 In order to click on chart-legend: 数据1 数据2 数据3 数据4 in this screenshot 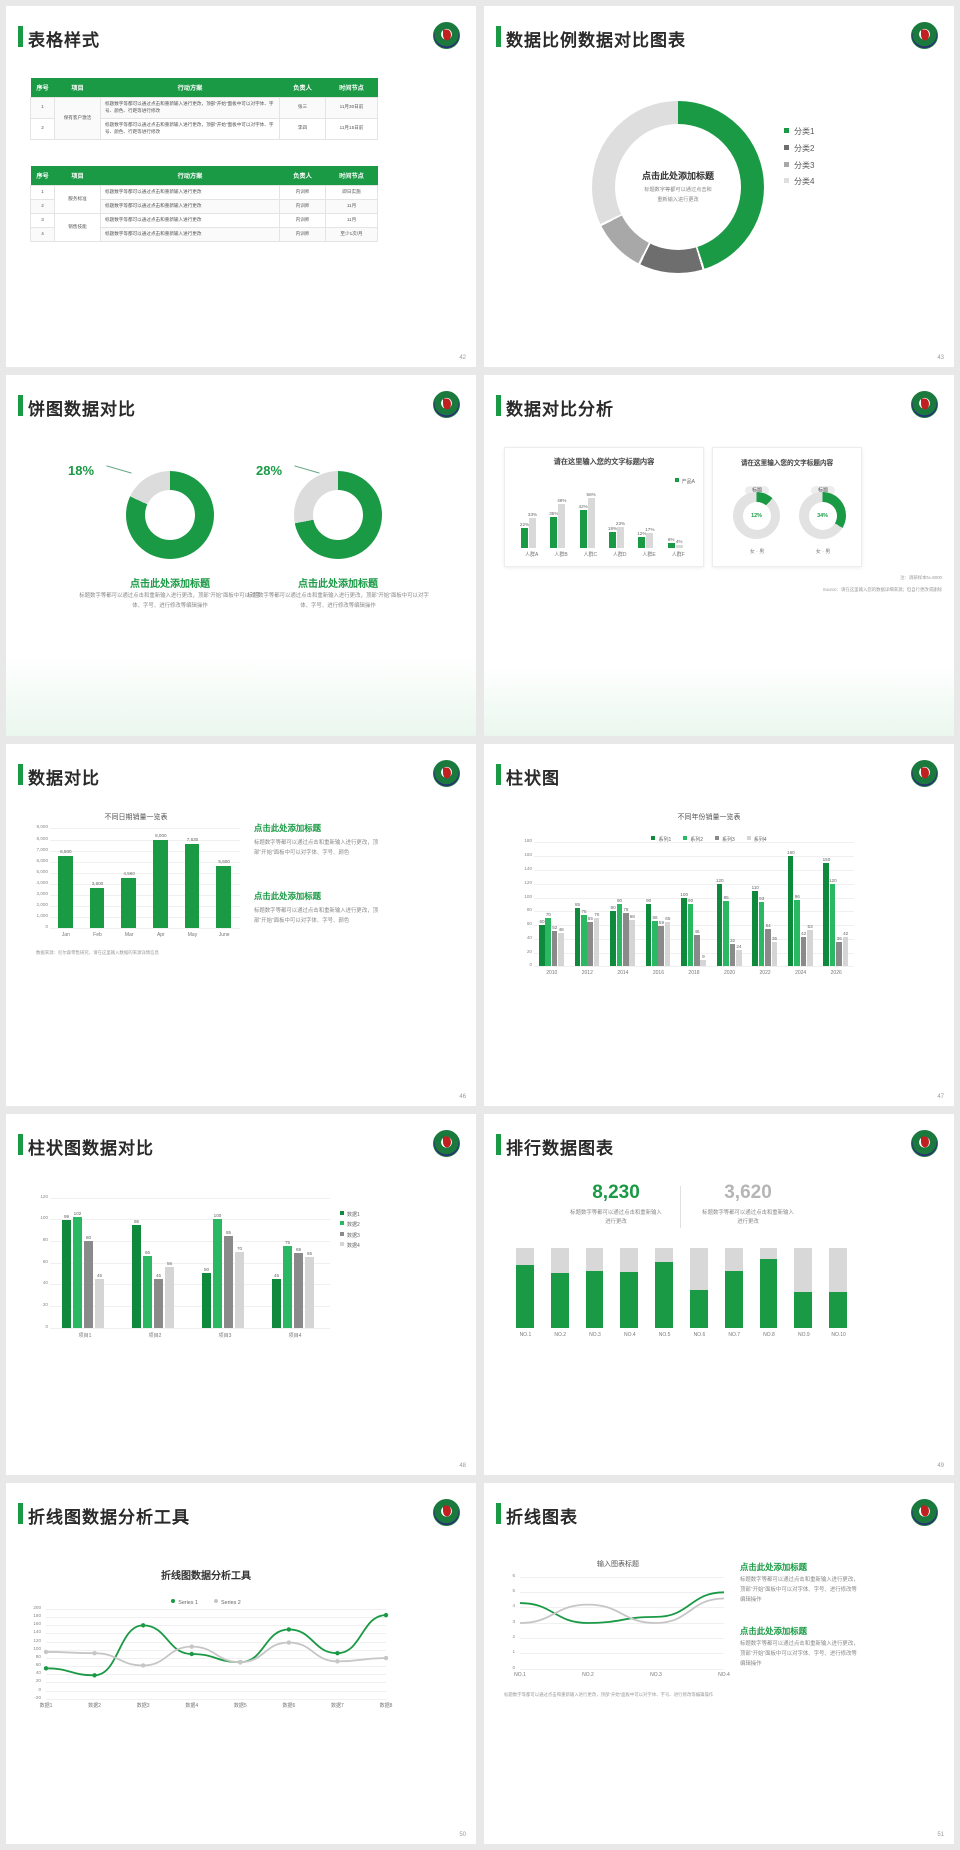, I will do `click(350, 1231)`.